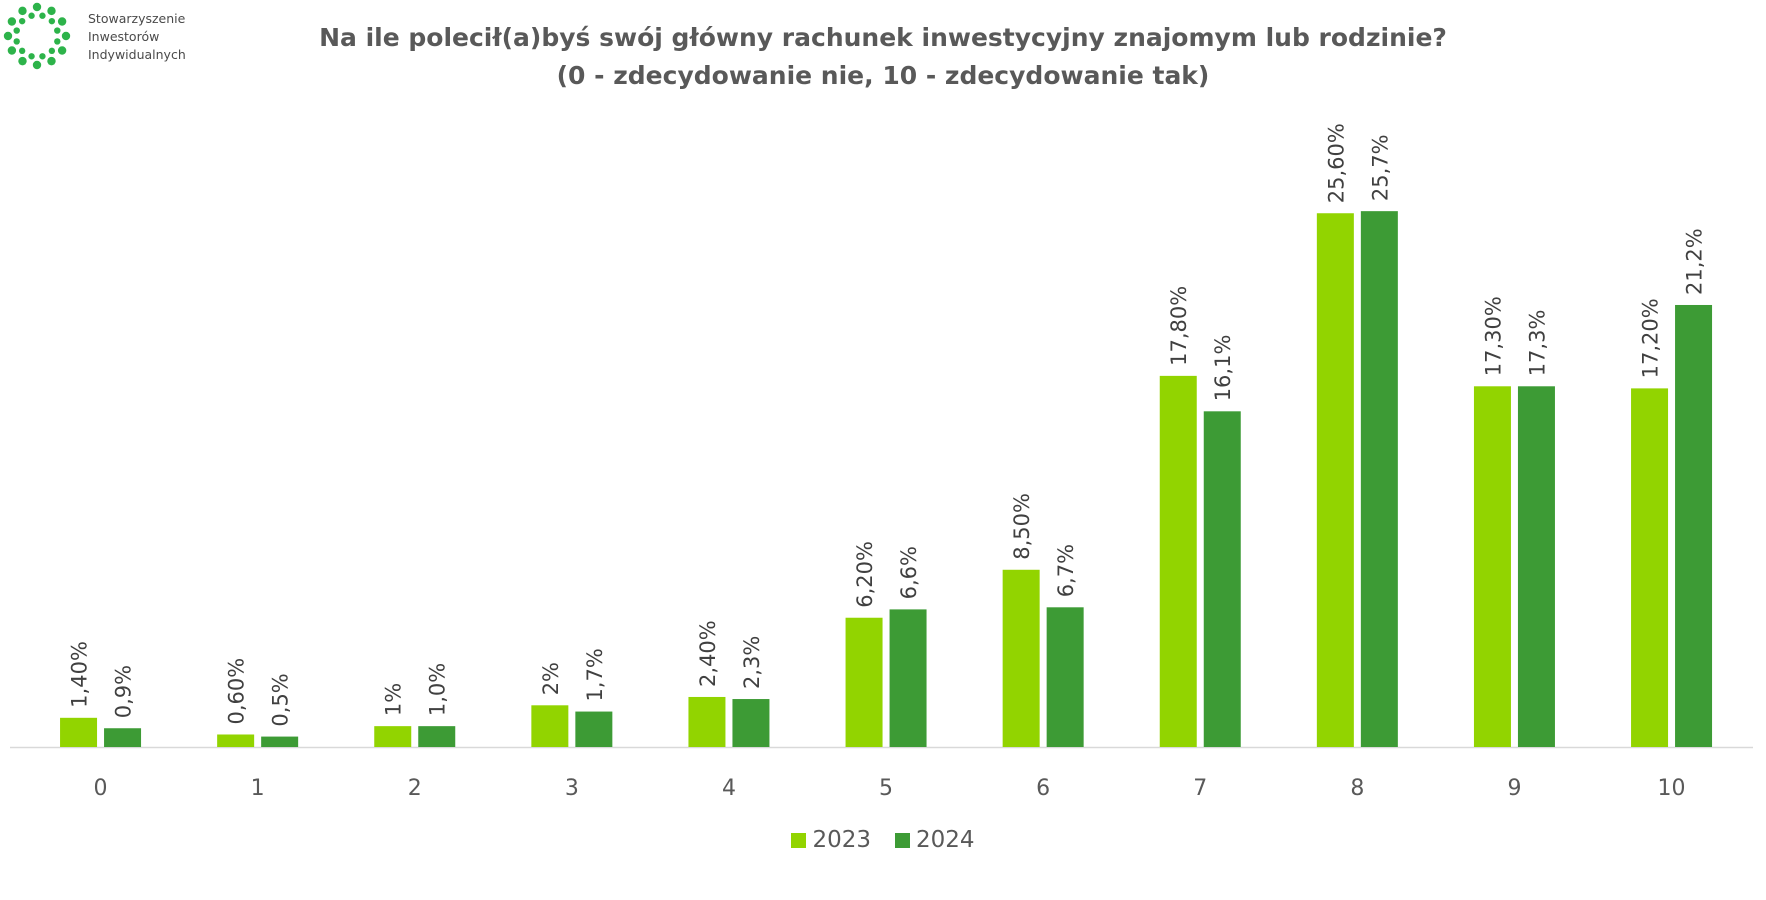  I want to click on data-label-2024-1: 0,5%, so click(281, 699).